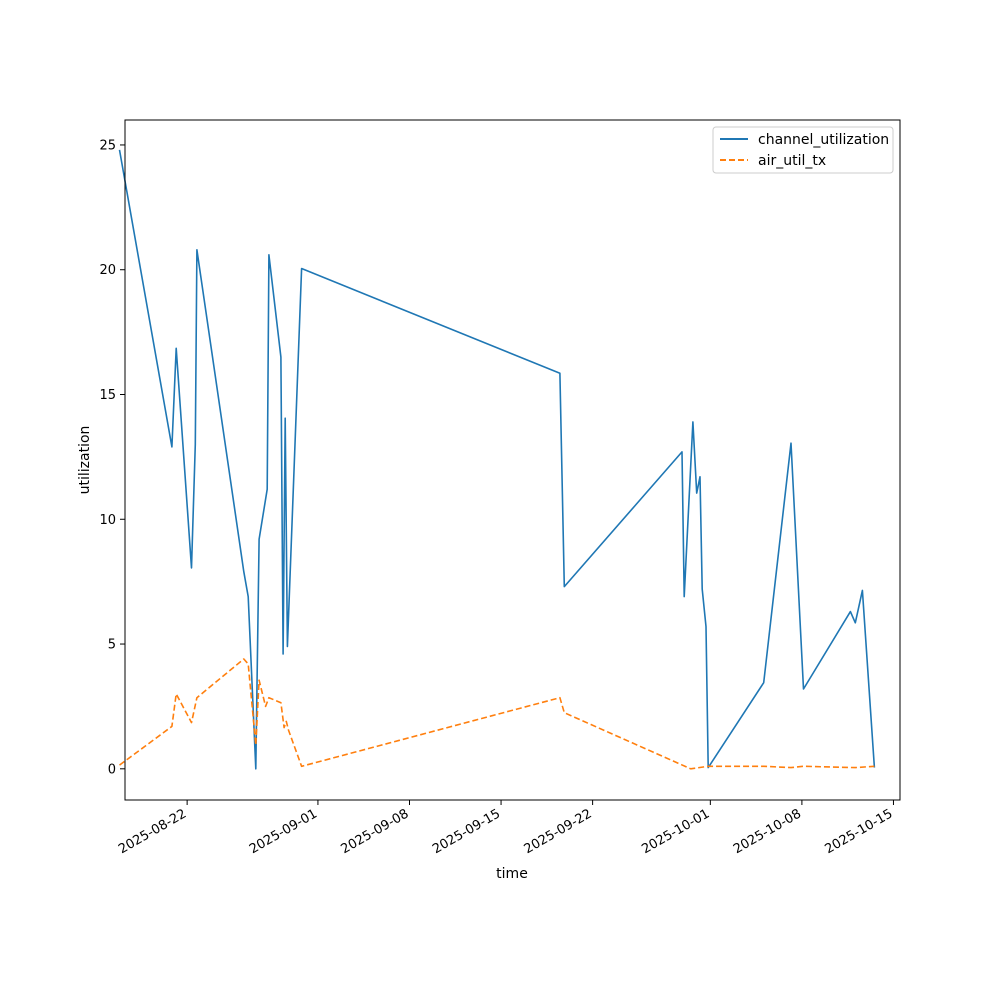 The width and height of the screenshot is (1000, 1000). I want to click on legend-label-air-util-tx: air_util_tx, so click(792, 161).